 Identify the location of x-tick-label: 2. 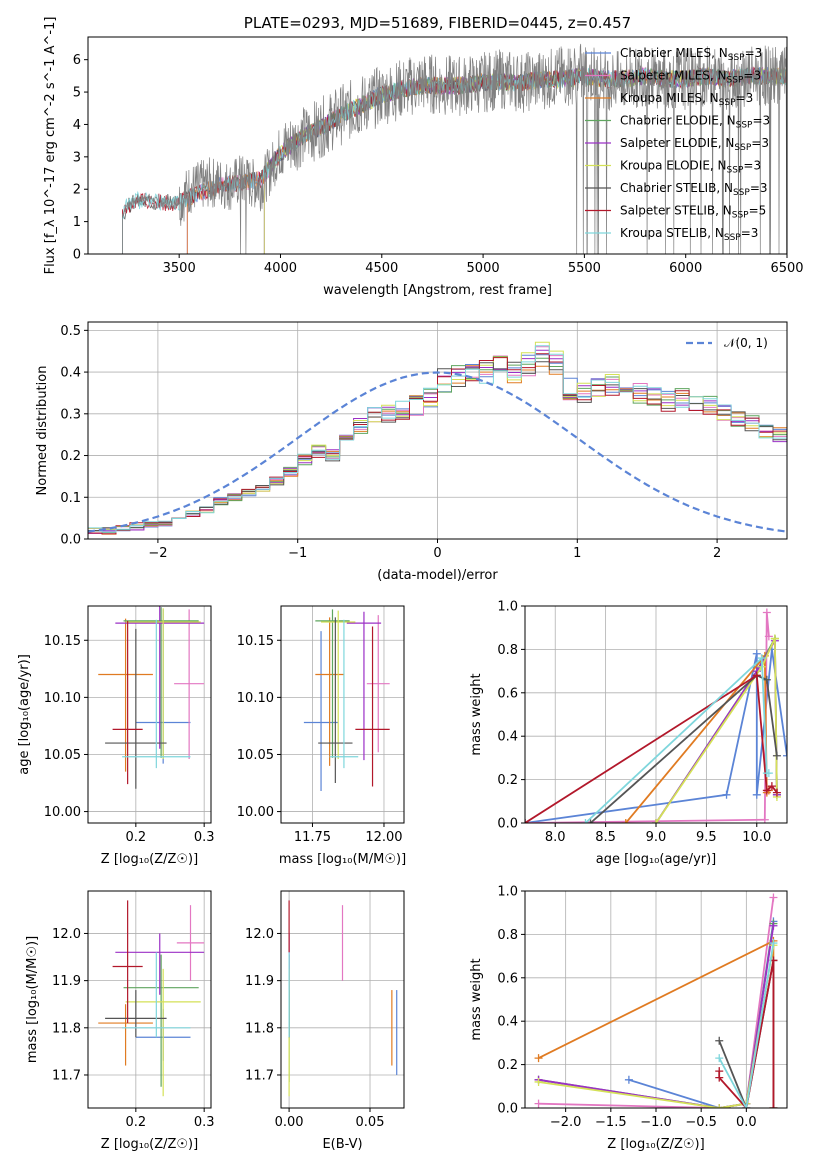
(717, 553).